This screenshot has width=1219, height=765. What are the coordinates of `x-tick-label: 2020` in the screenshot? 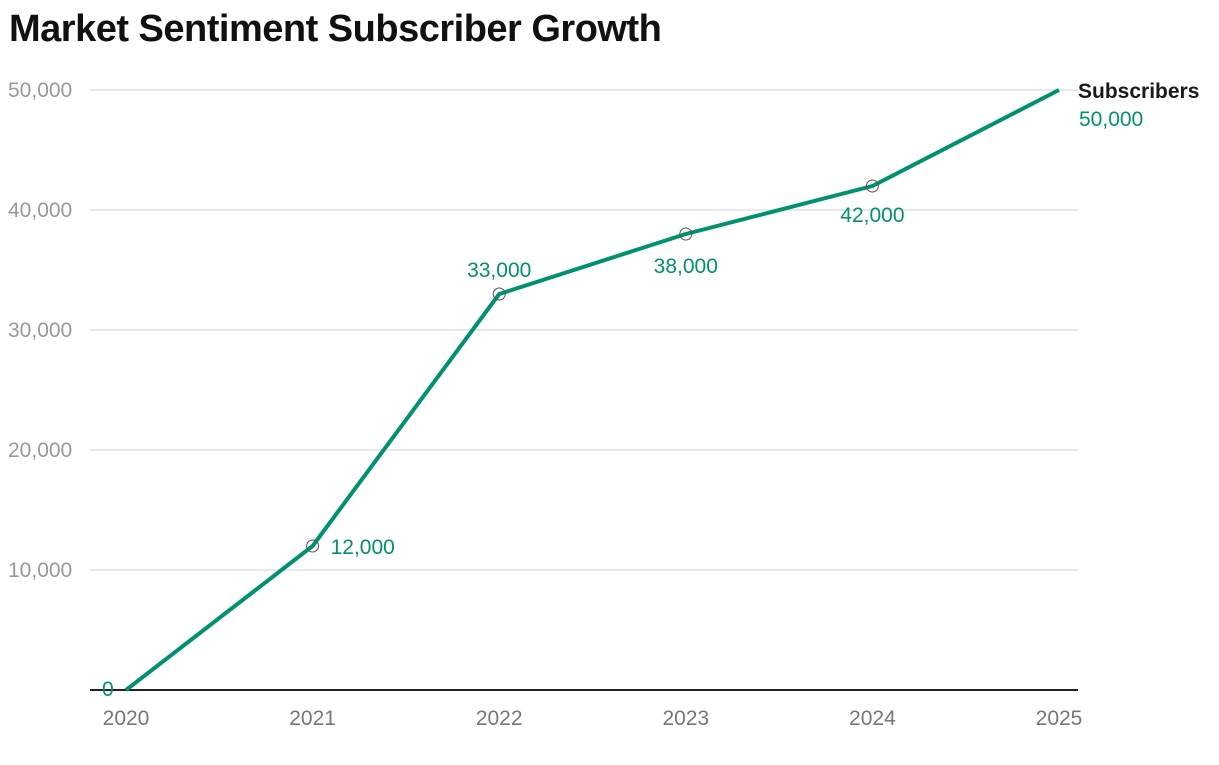 It's located at (126, 718).